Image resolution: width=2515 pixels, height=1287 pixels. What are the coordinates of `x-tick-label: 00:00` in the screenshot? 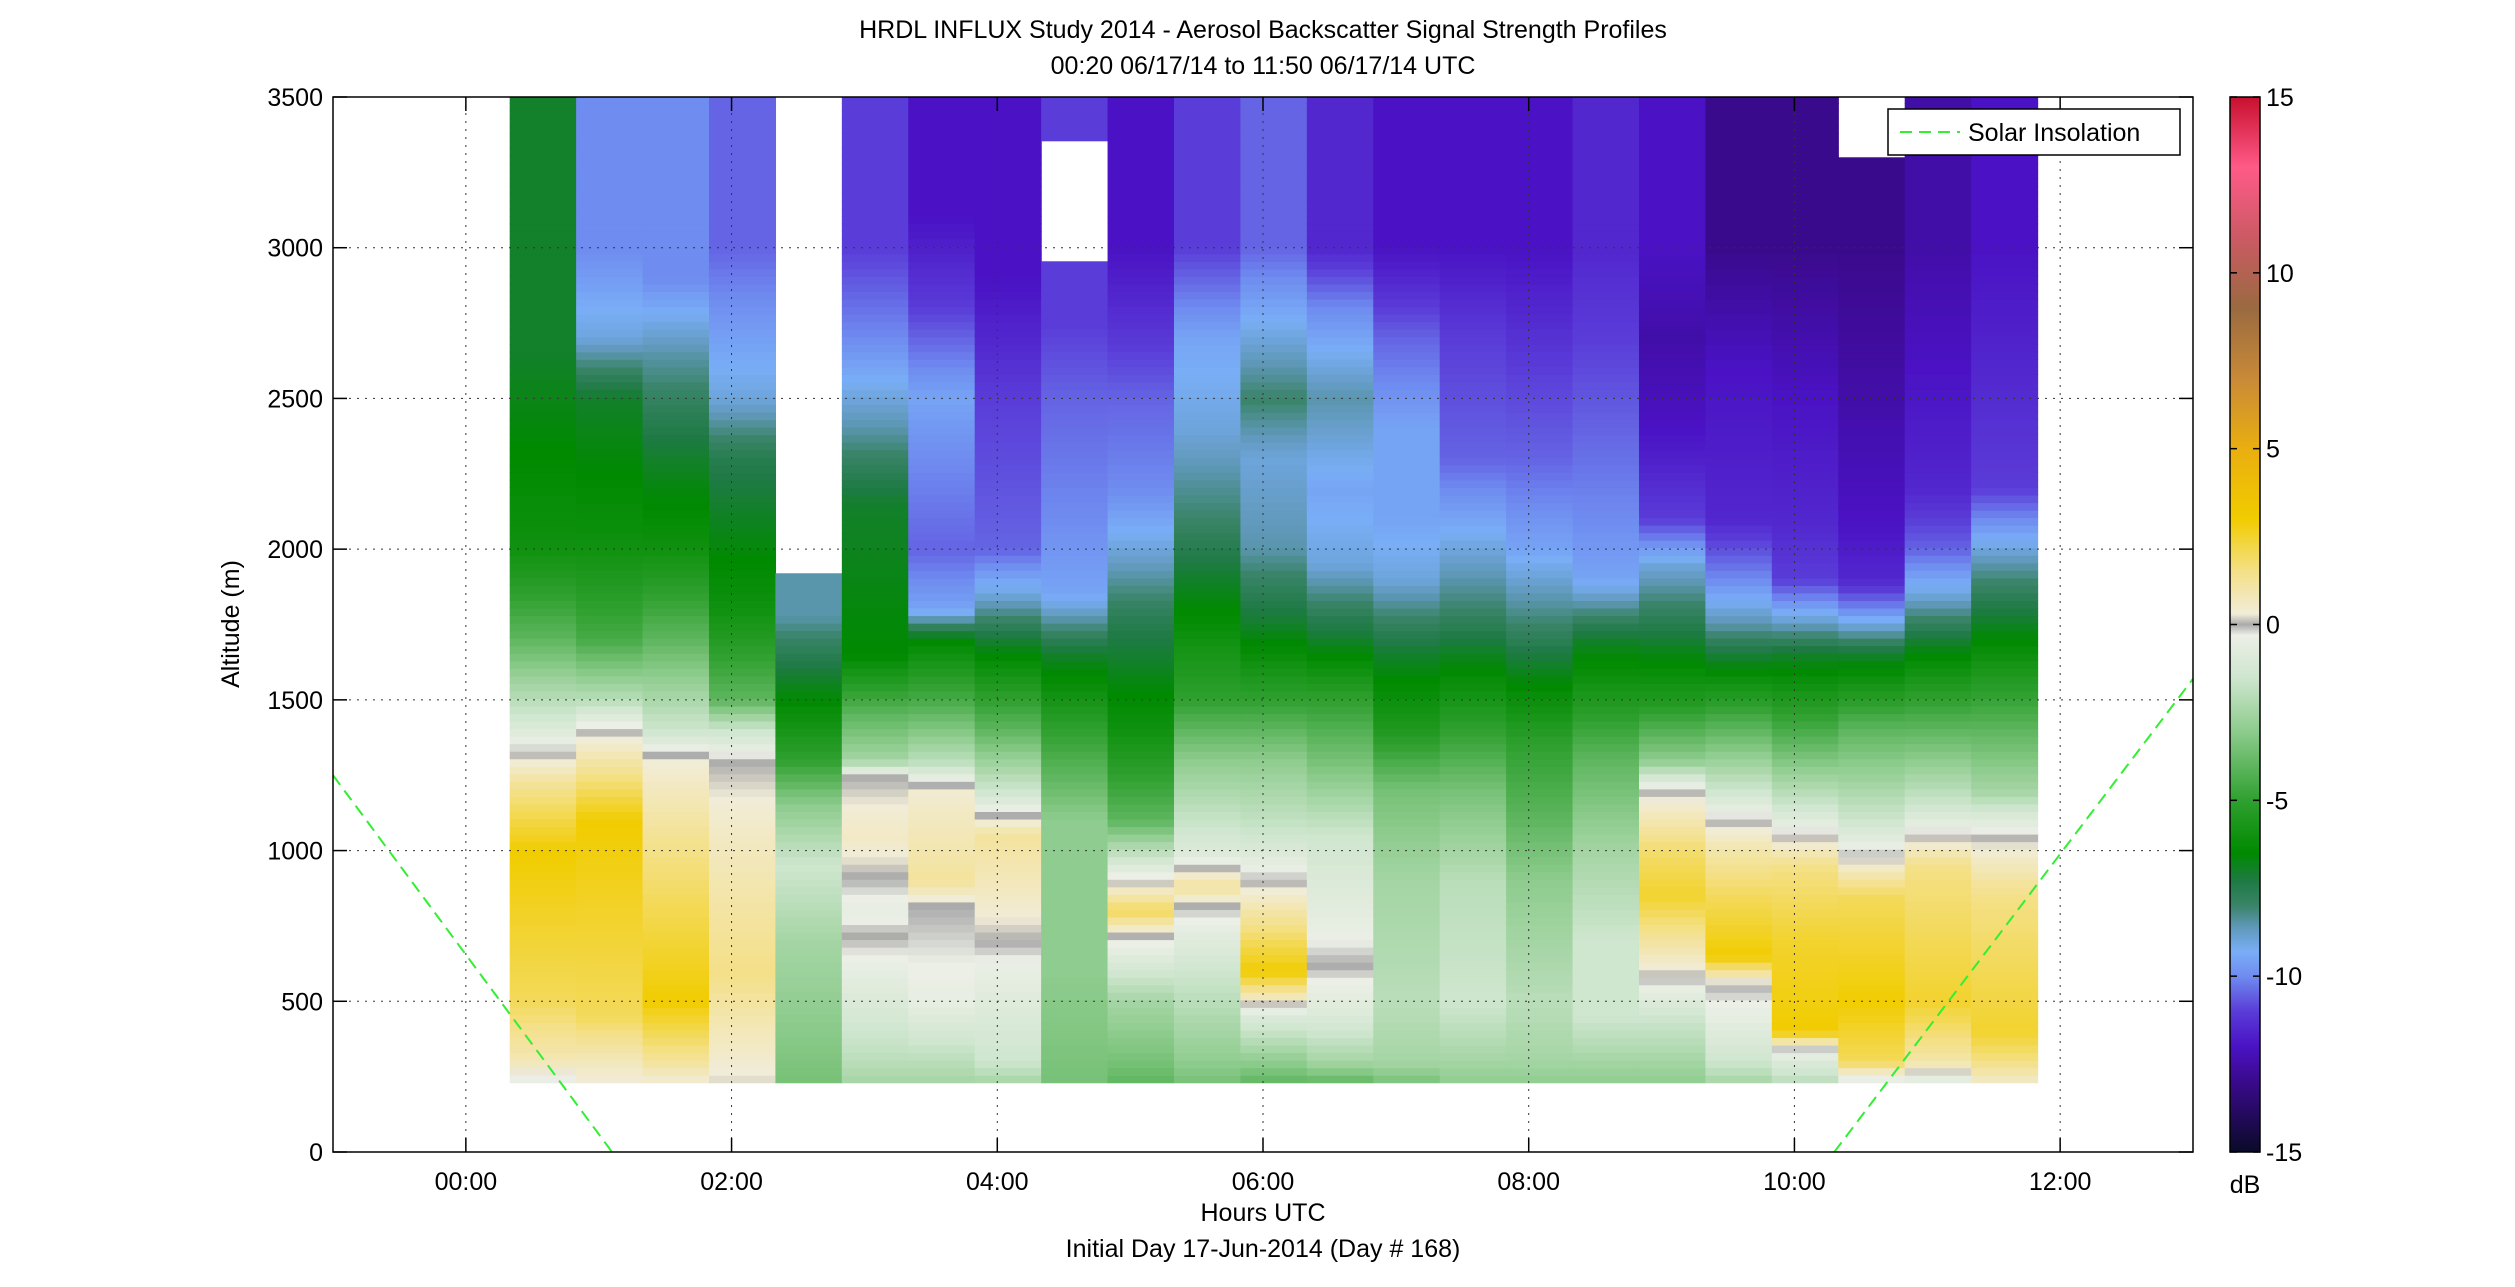 It's located at (466, 1182).